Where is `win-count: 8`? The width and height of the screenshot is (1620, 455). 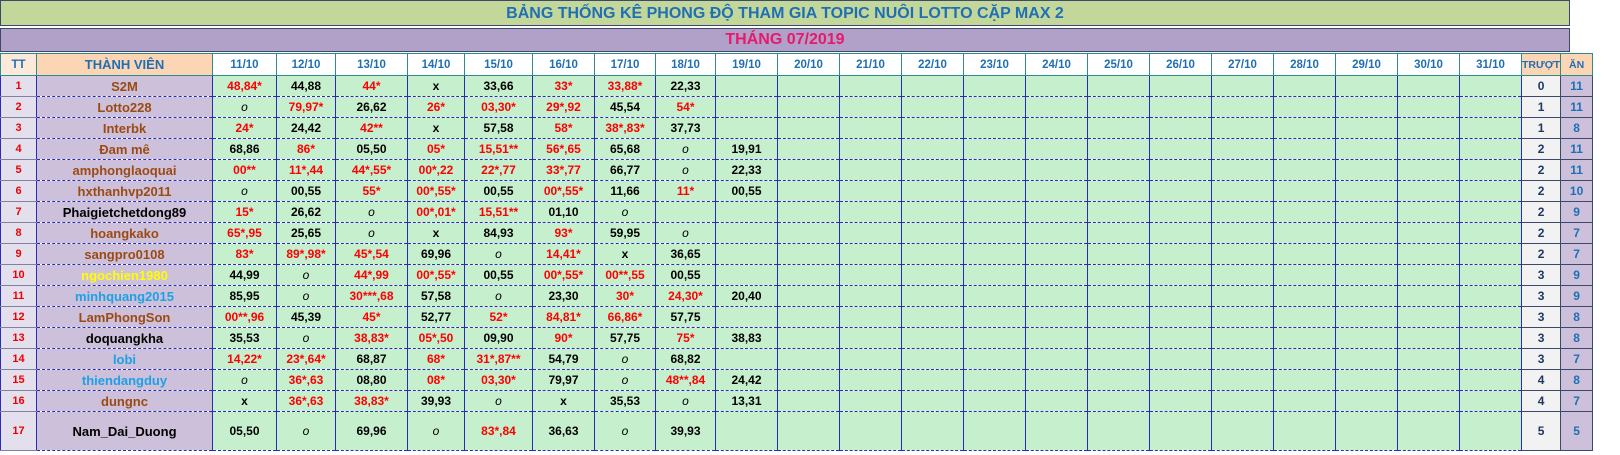
win-count: 8 is located at coordinates (1577, 380).